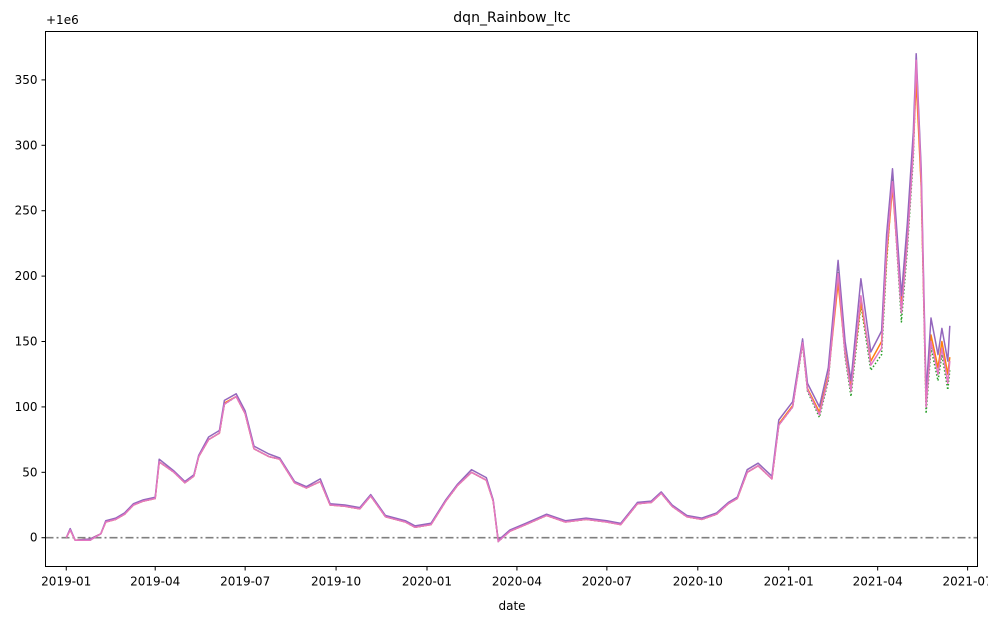  I want to click on y-tick-label: 0, so click(34, 538).